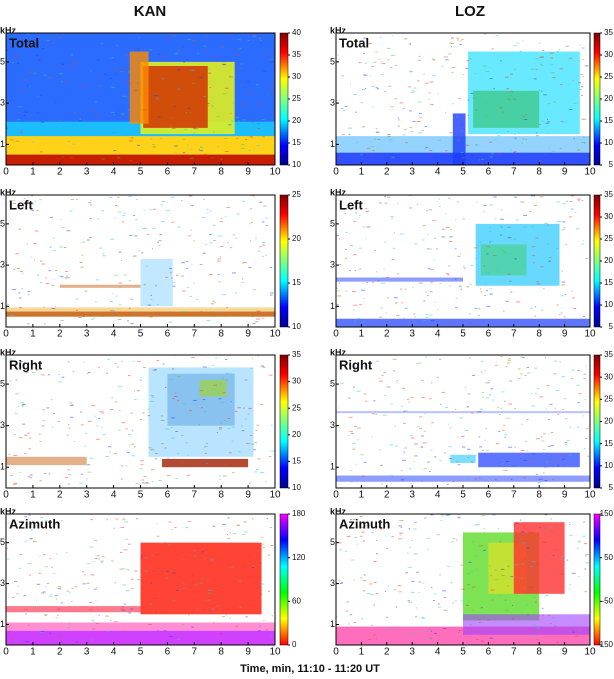  Describe the element at coordinates (248, 172) in the screenshot. I see `x-tick-label: 9` at that location.